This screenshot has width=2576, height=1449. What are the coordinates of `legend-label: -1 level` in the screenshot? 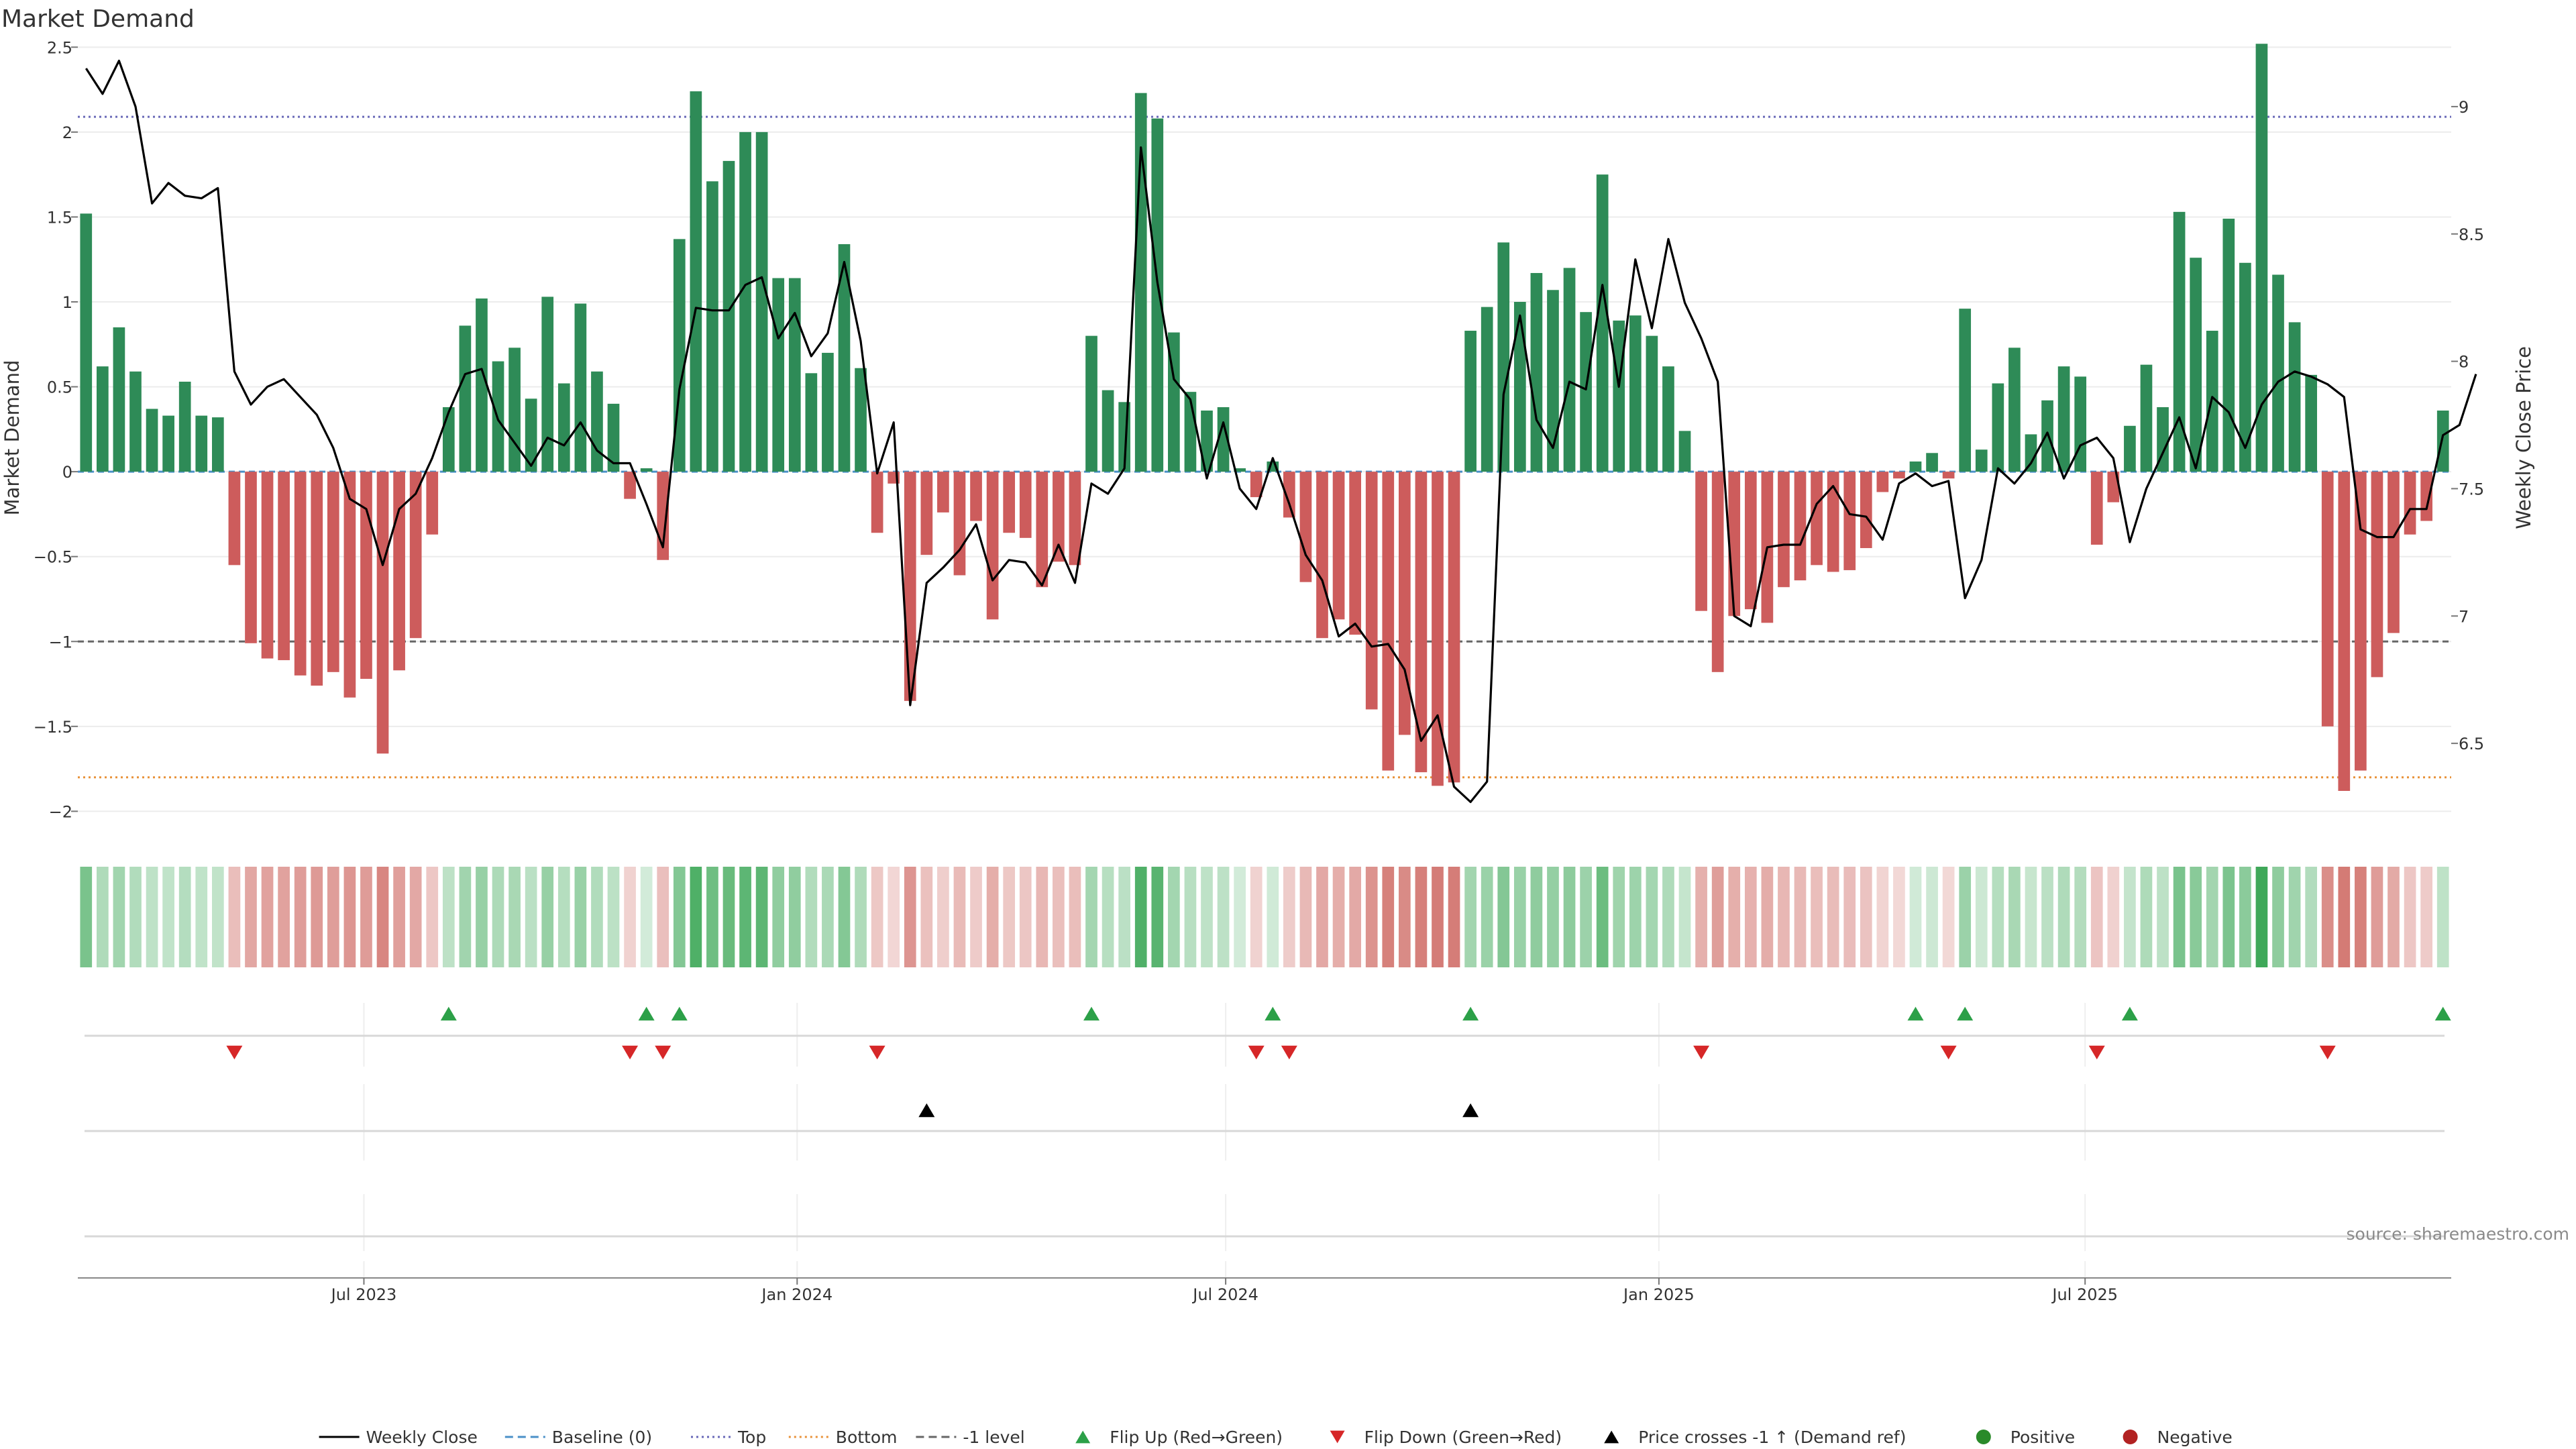 It's located at (993, 1437).